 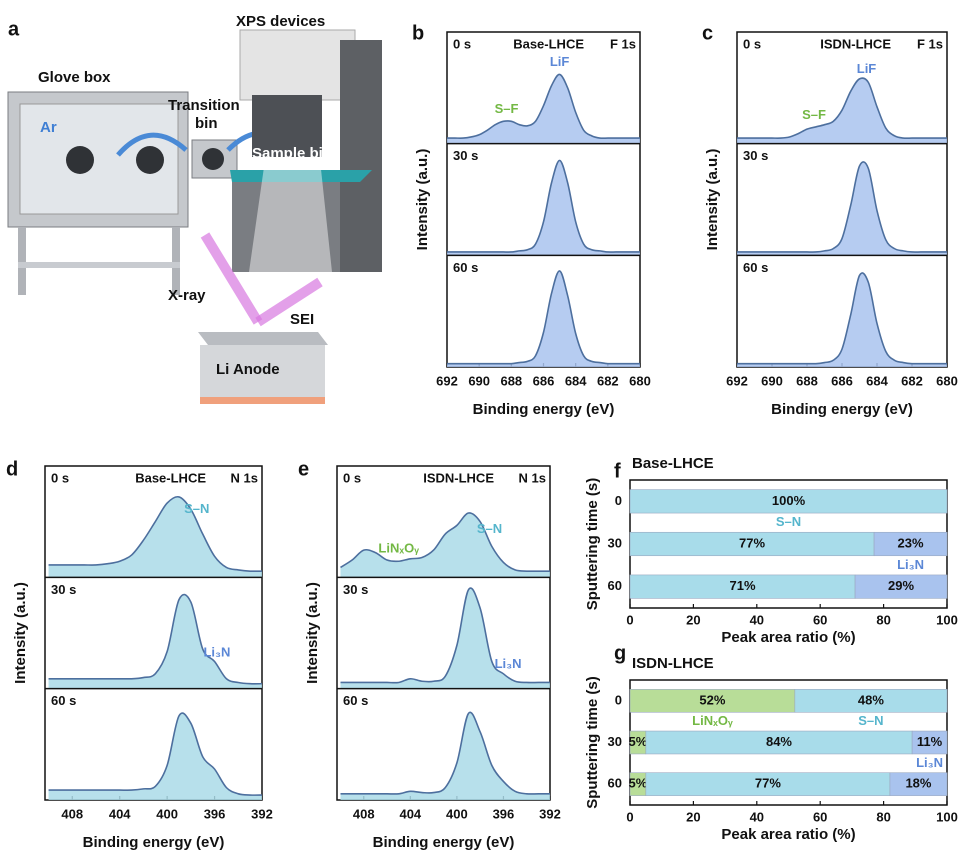 I want to click on label: Ar, so click(x=48, y=127).